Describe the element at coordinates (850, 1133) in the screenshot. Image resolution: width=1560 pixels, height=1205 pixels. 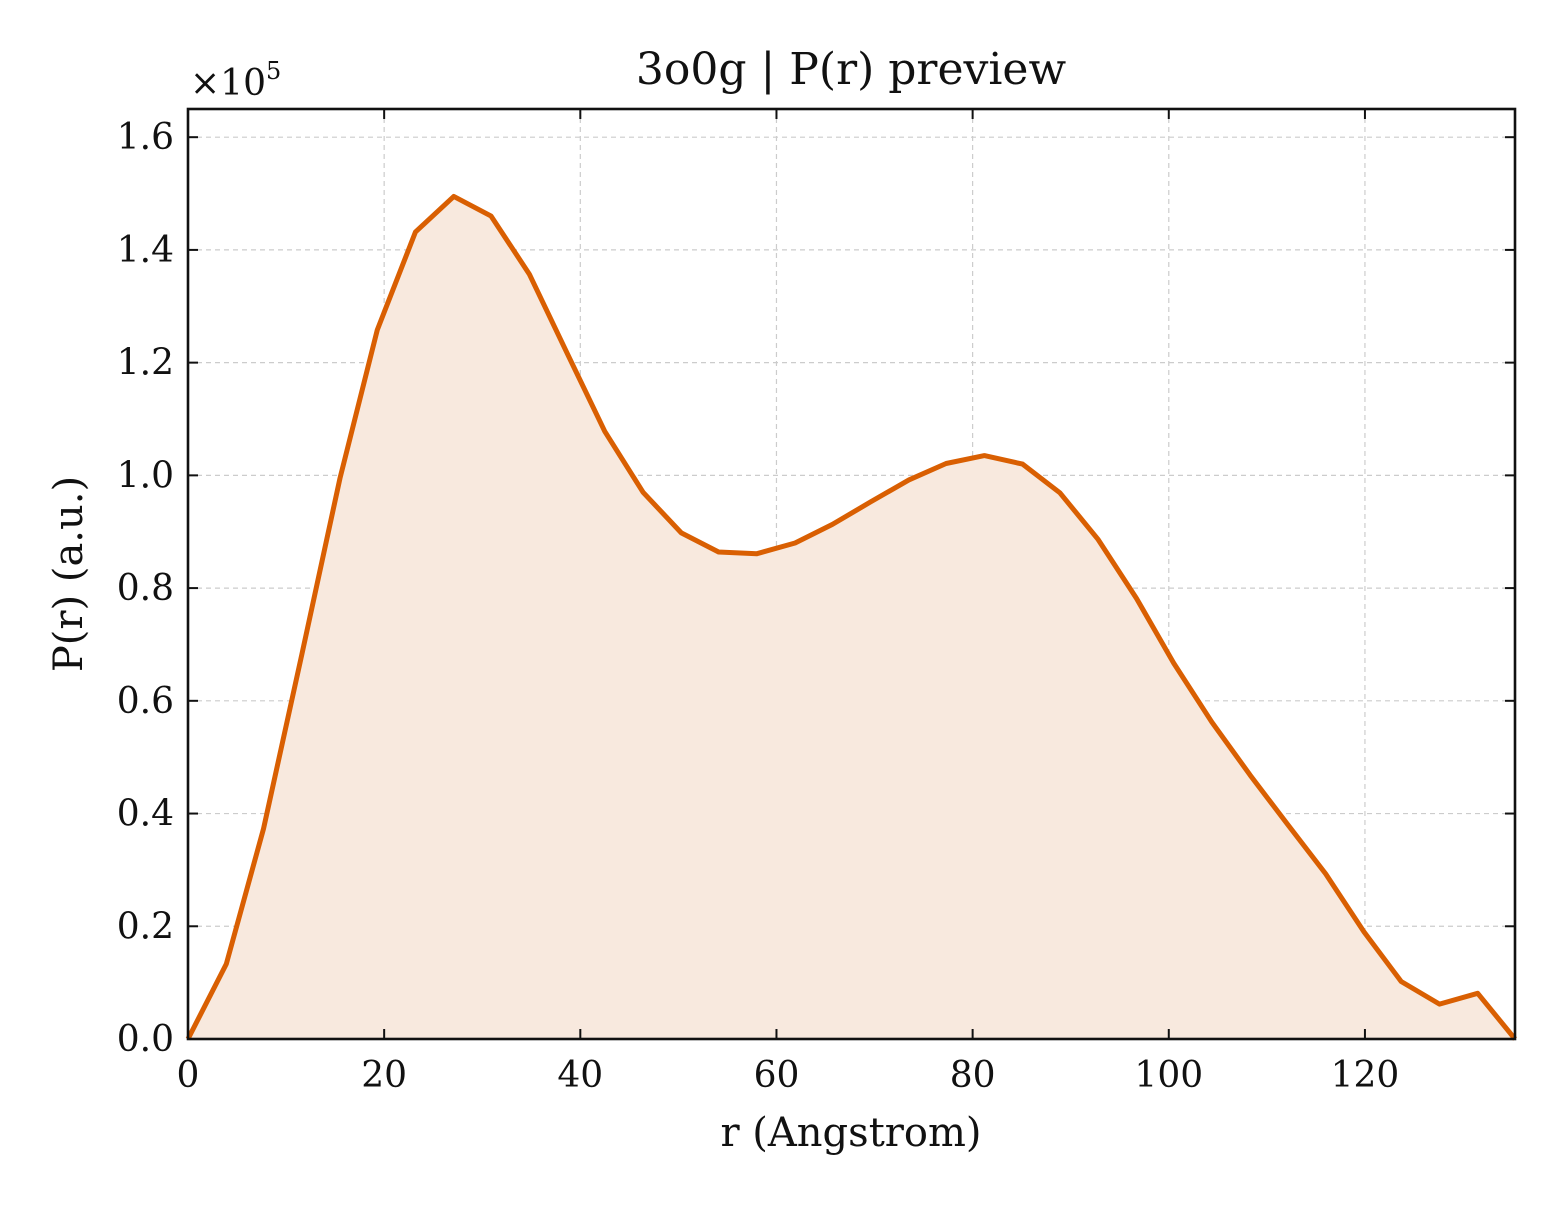
I see `x-axis-label: r (Angstrom)` at that location.